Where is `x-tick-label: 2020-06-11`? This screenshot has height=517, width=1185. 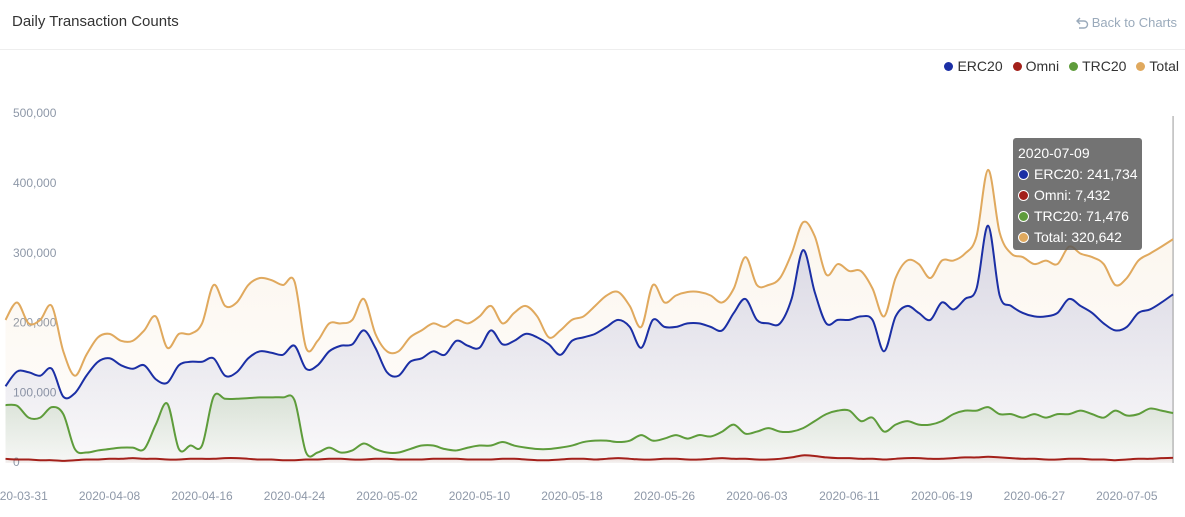 x-tick-label: 2020-06-11 is located at coordinates (849, 496).